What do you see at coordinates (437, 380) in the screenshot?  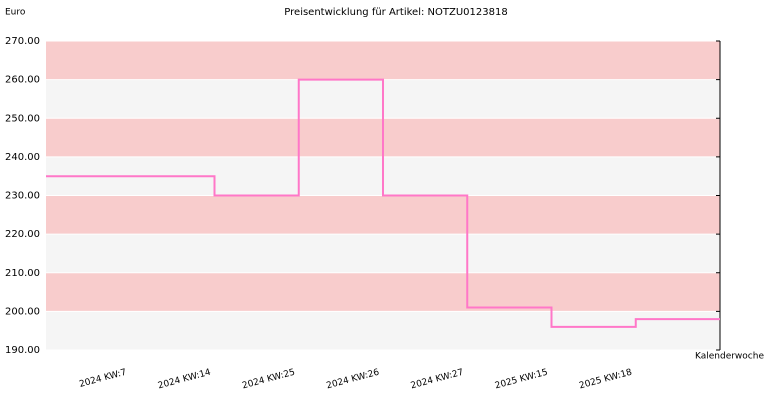 I see `x-tick-label: 2024 KW:27` at bounding box center [437, 380].